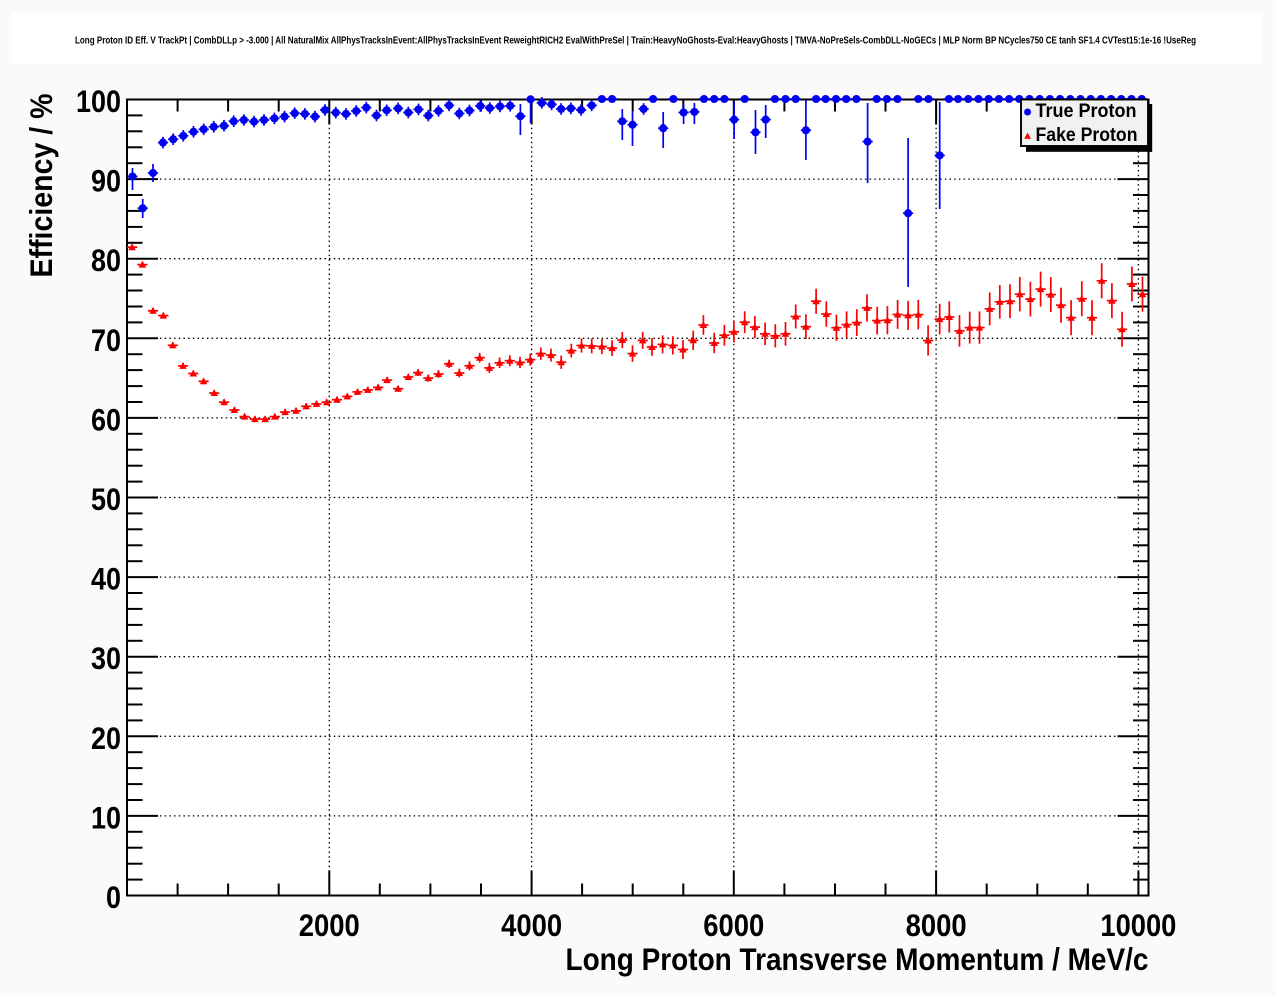 The height and width of the screenshot is (996, 1276). Describe the element at coordinates (41, 186) in the screenshot. I see `svg-text: Efficiency / %` at that location.